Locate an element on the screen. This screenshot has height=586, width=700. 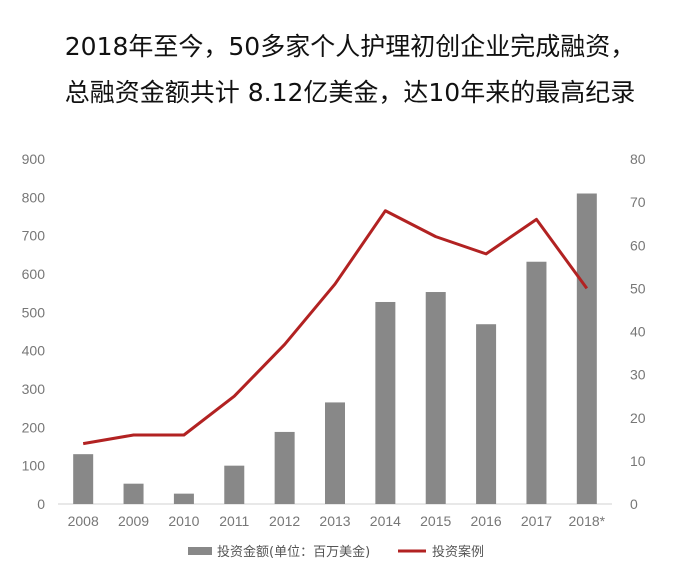
bar-2018* is located at coordinates (586, 348).